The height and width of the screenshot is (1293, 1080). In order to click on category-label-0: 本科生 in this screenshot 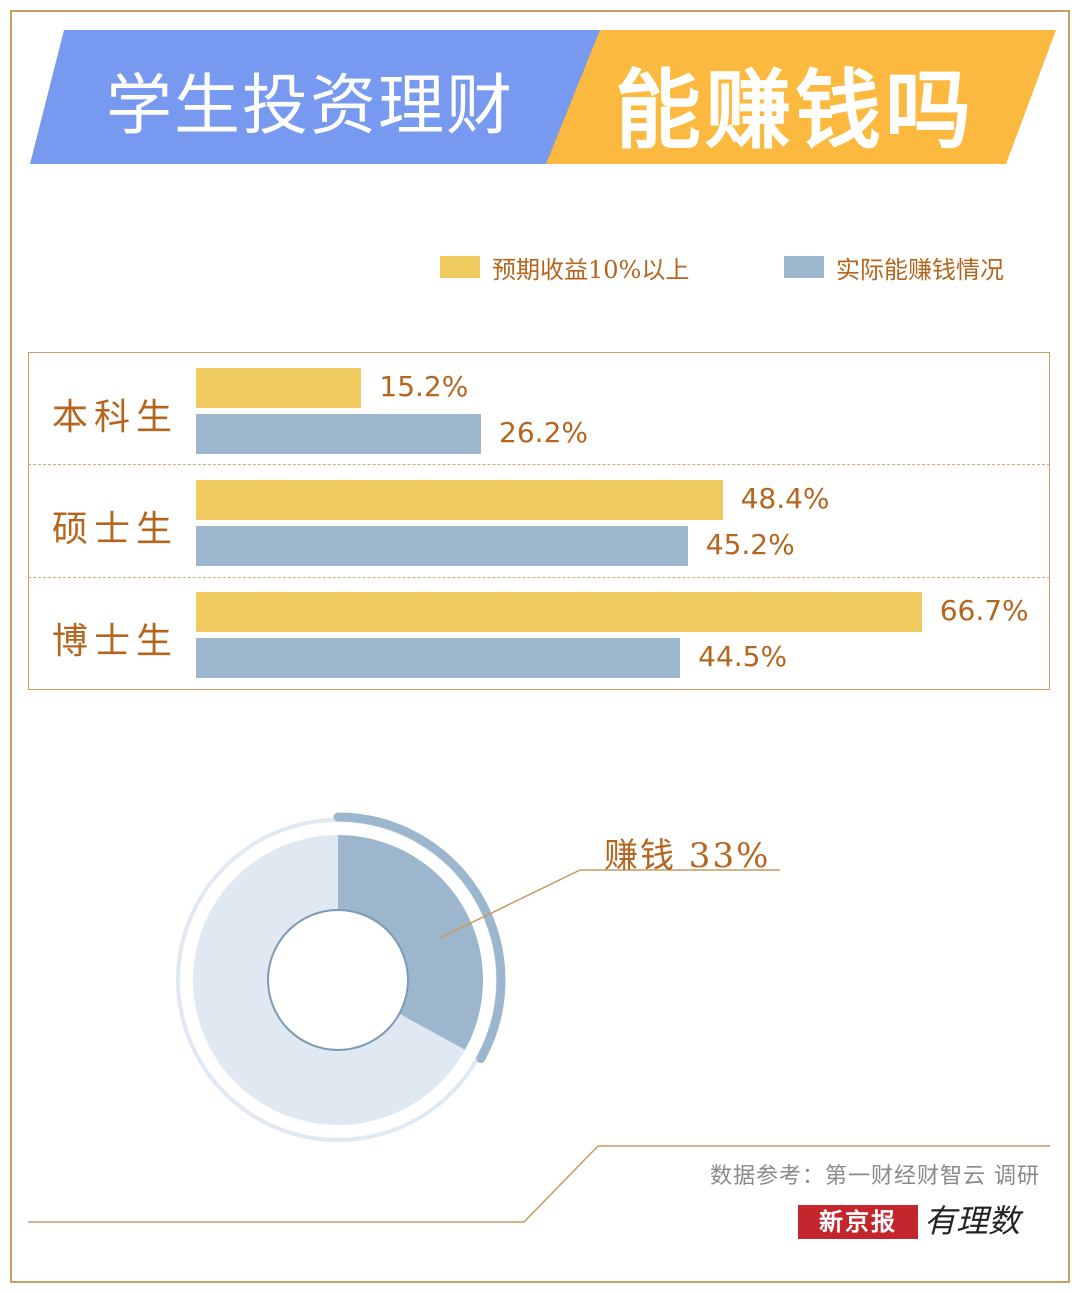, I will do `click(115, 417)`.